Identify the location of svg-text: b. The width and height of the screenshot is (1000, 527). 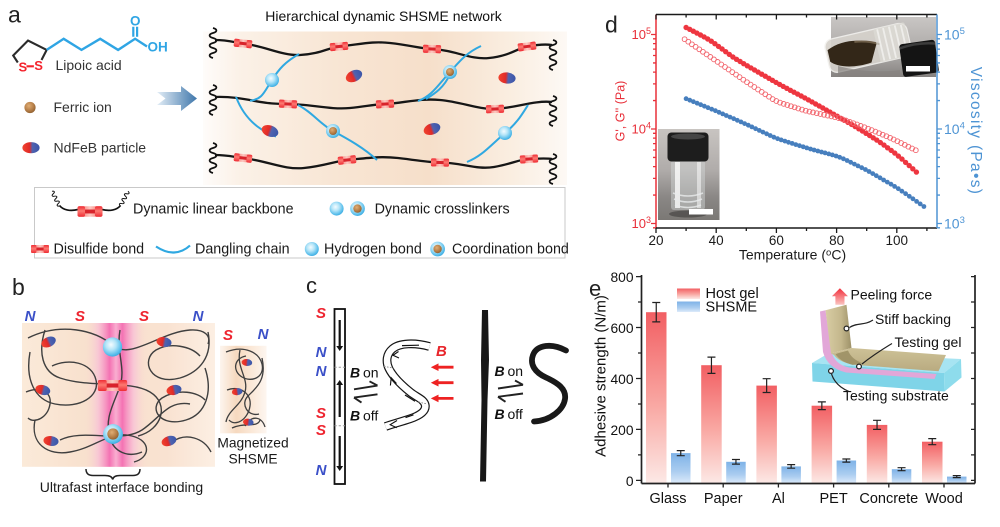
(18, 287).